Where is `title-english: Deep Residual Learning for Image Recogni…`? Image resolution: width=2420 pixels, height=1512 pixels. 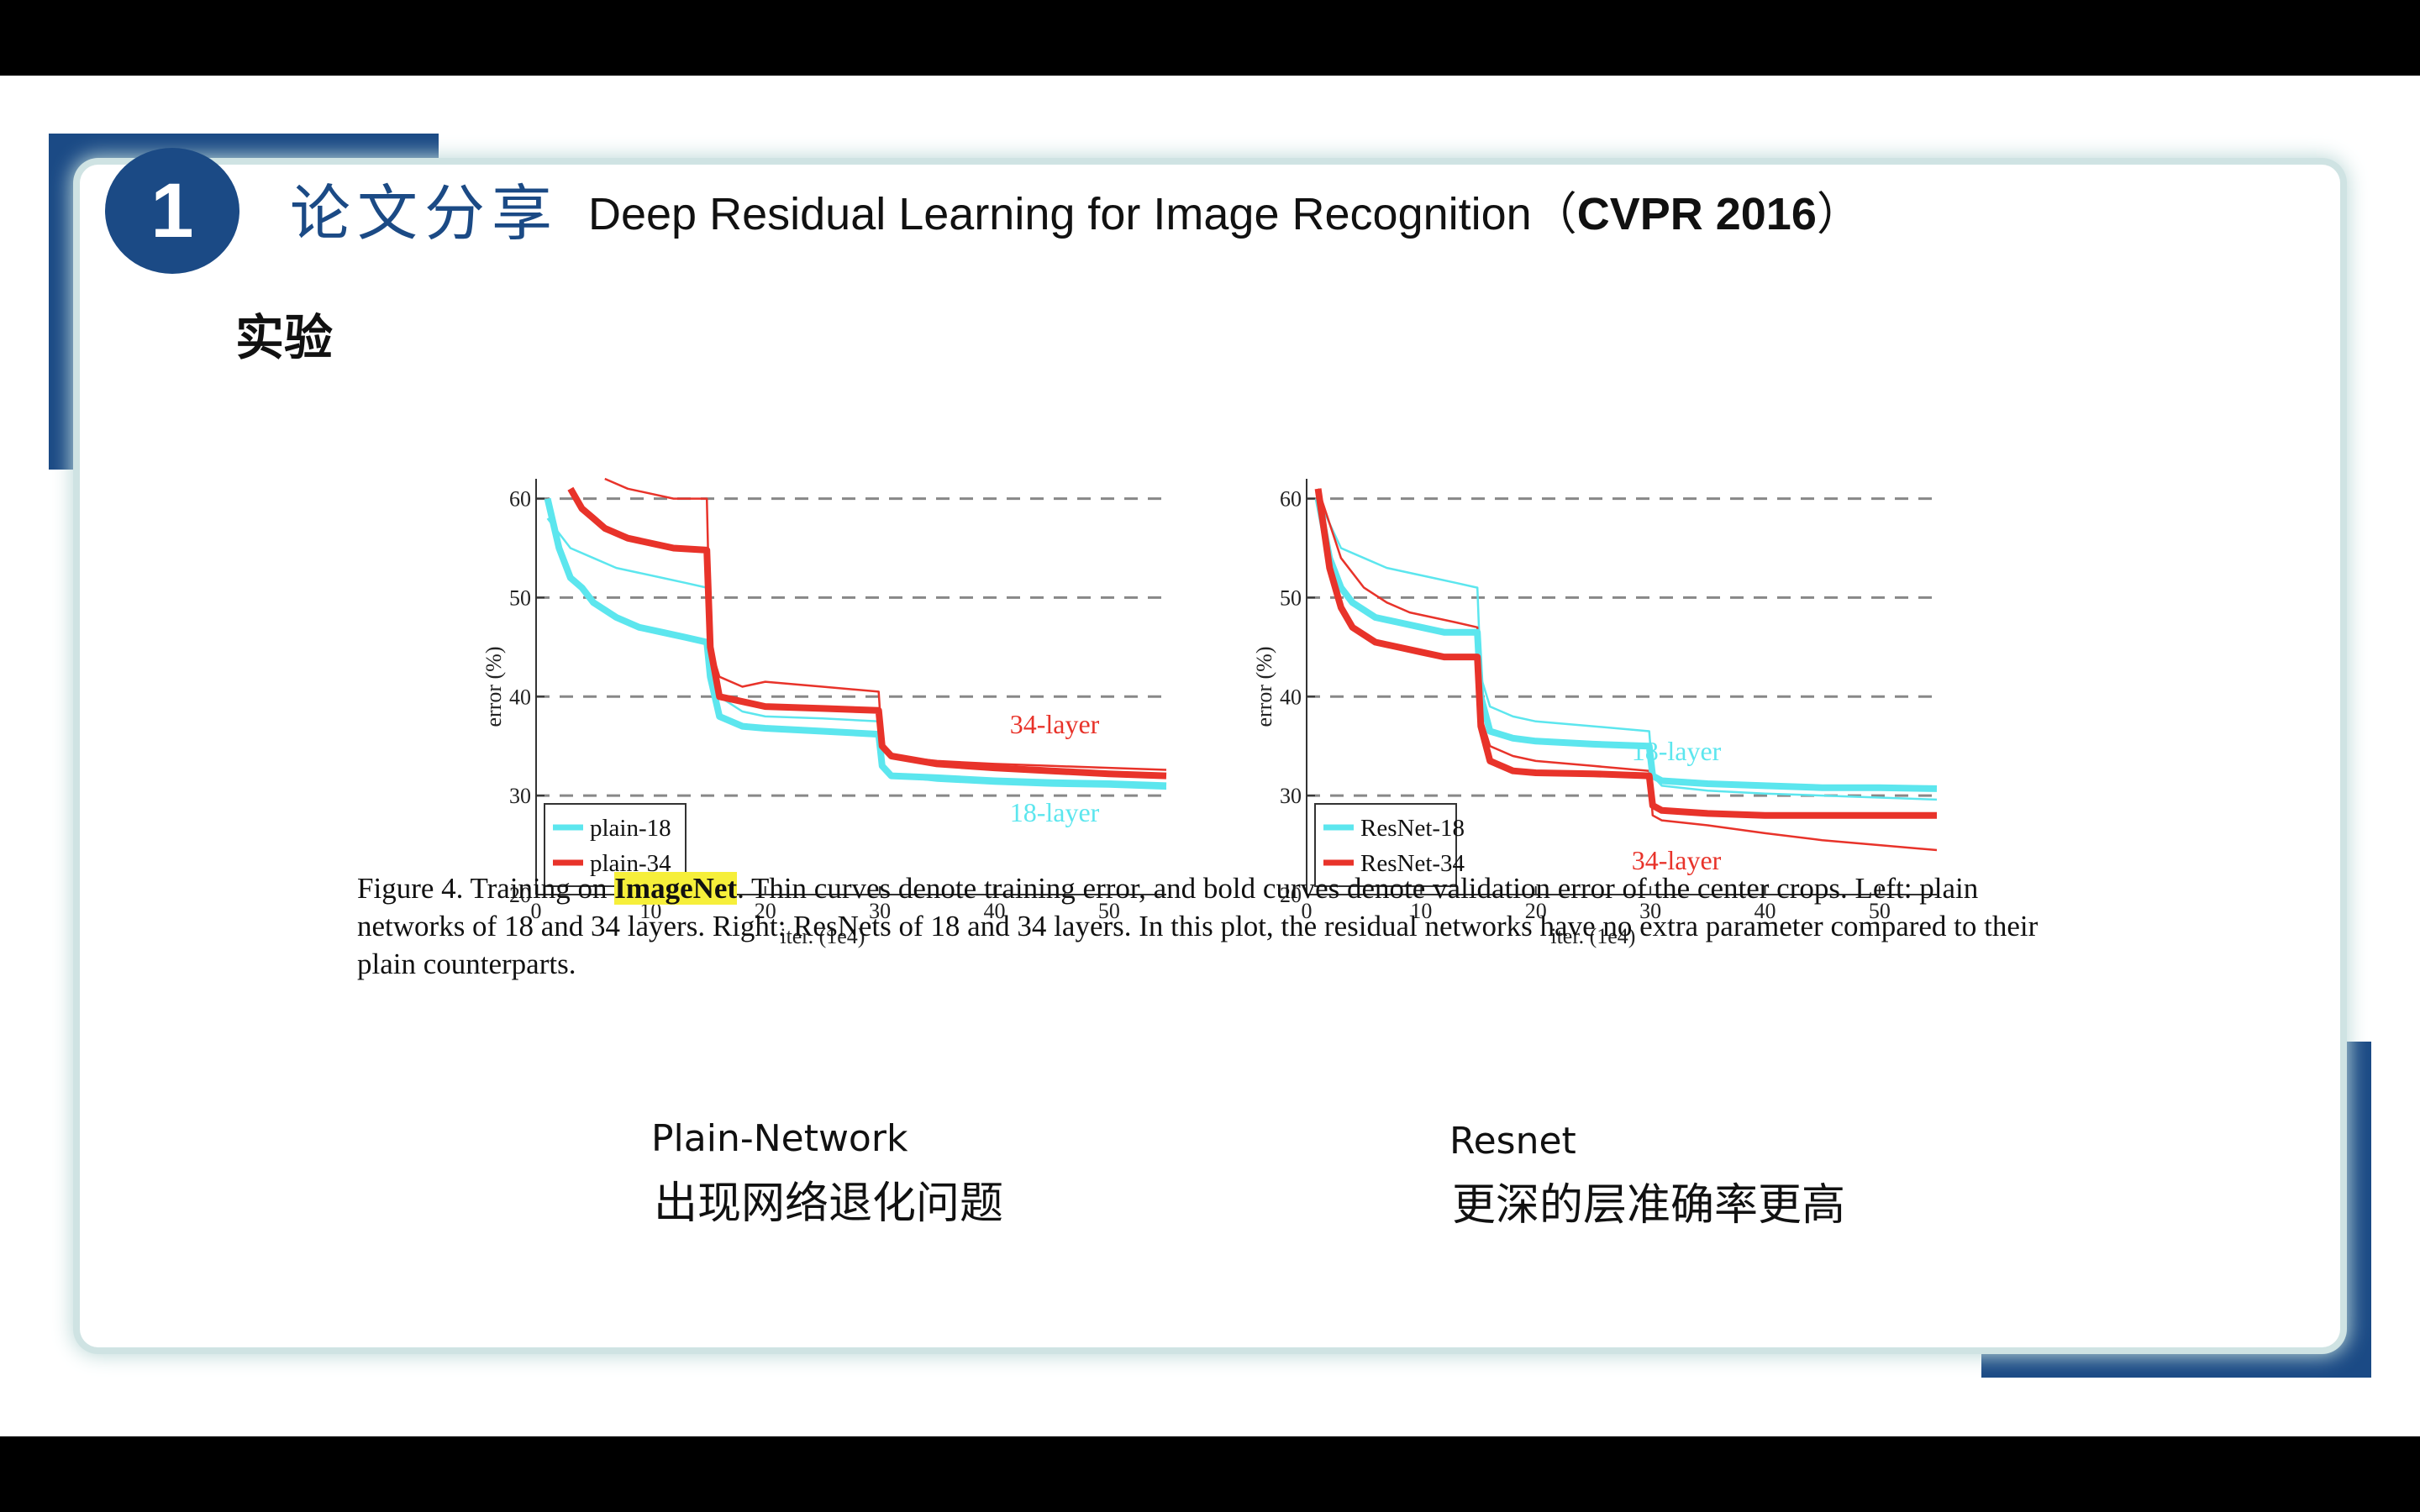 title-english: Deep Residual Learning for Image Recogni… is located at coordinates (1225, 214).